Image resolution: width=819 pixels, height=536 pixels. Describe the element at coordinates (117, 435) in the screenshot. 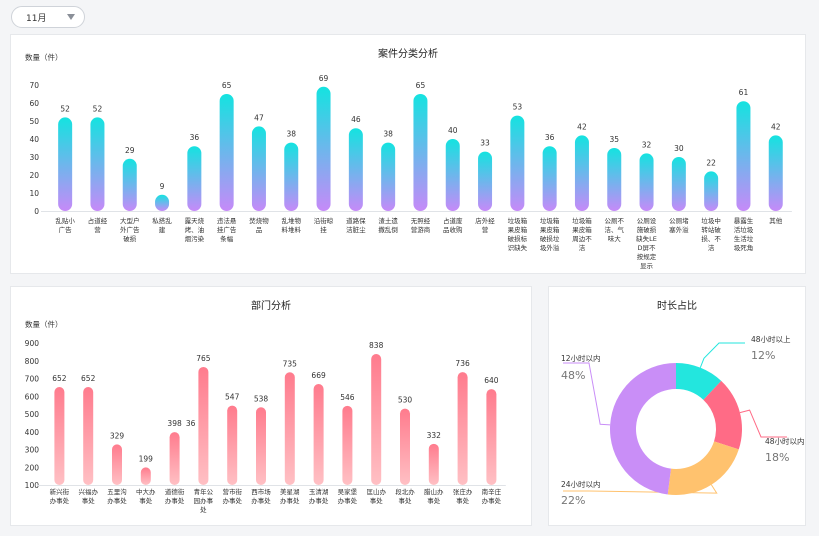

I see `department-data-label: 329` at that location.